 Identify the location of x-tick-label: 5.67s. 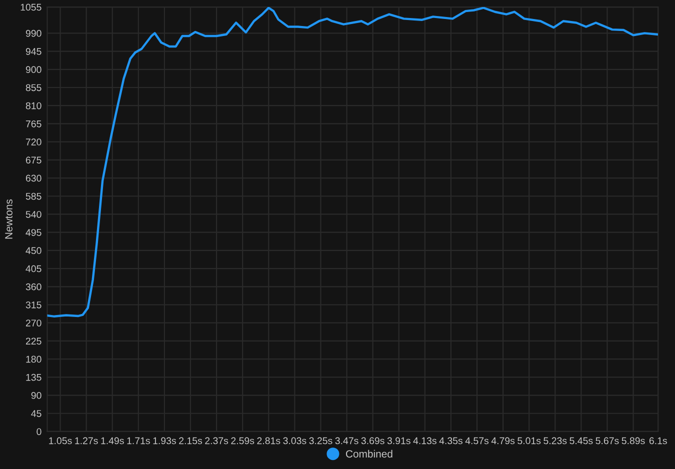
(607, 440).